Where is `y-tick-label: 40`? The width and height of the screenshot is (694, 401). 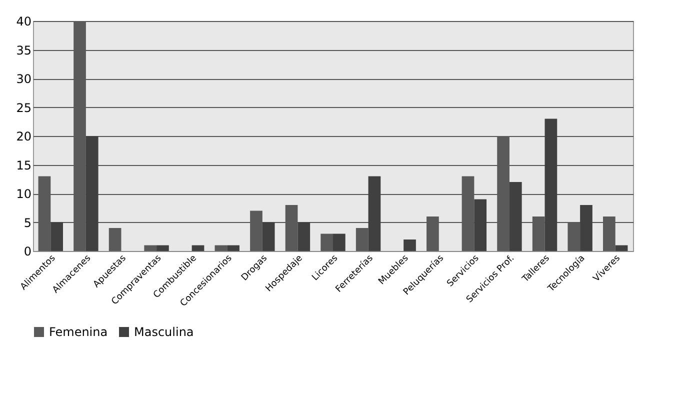
y-tick-label: 40 is located at coordinates (24, 21).